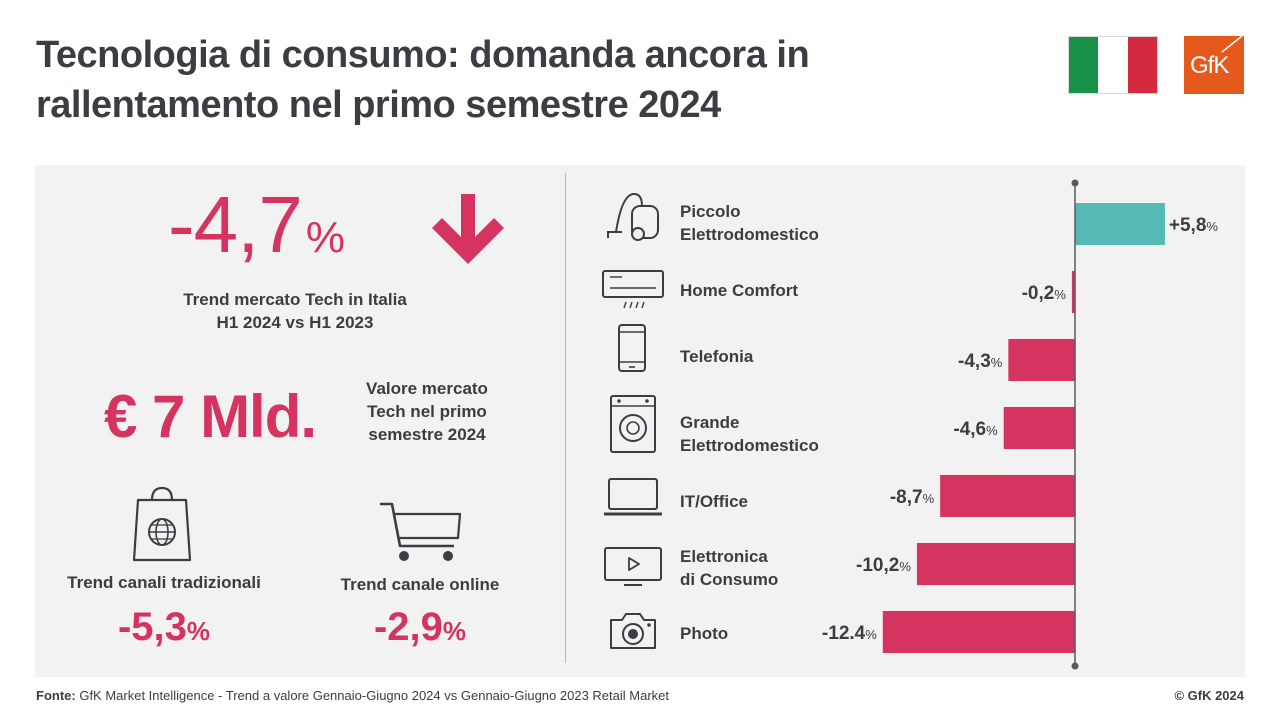 This screenshot has width=1280, height=720. I want to click on bar-value-label: -4,6%, so click(975, 429).